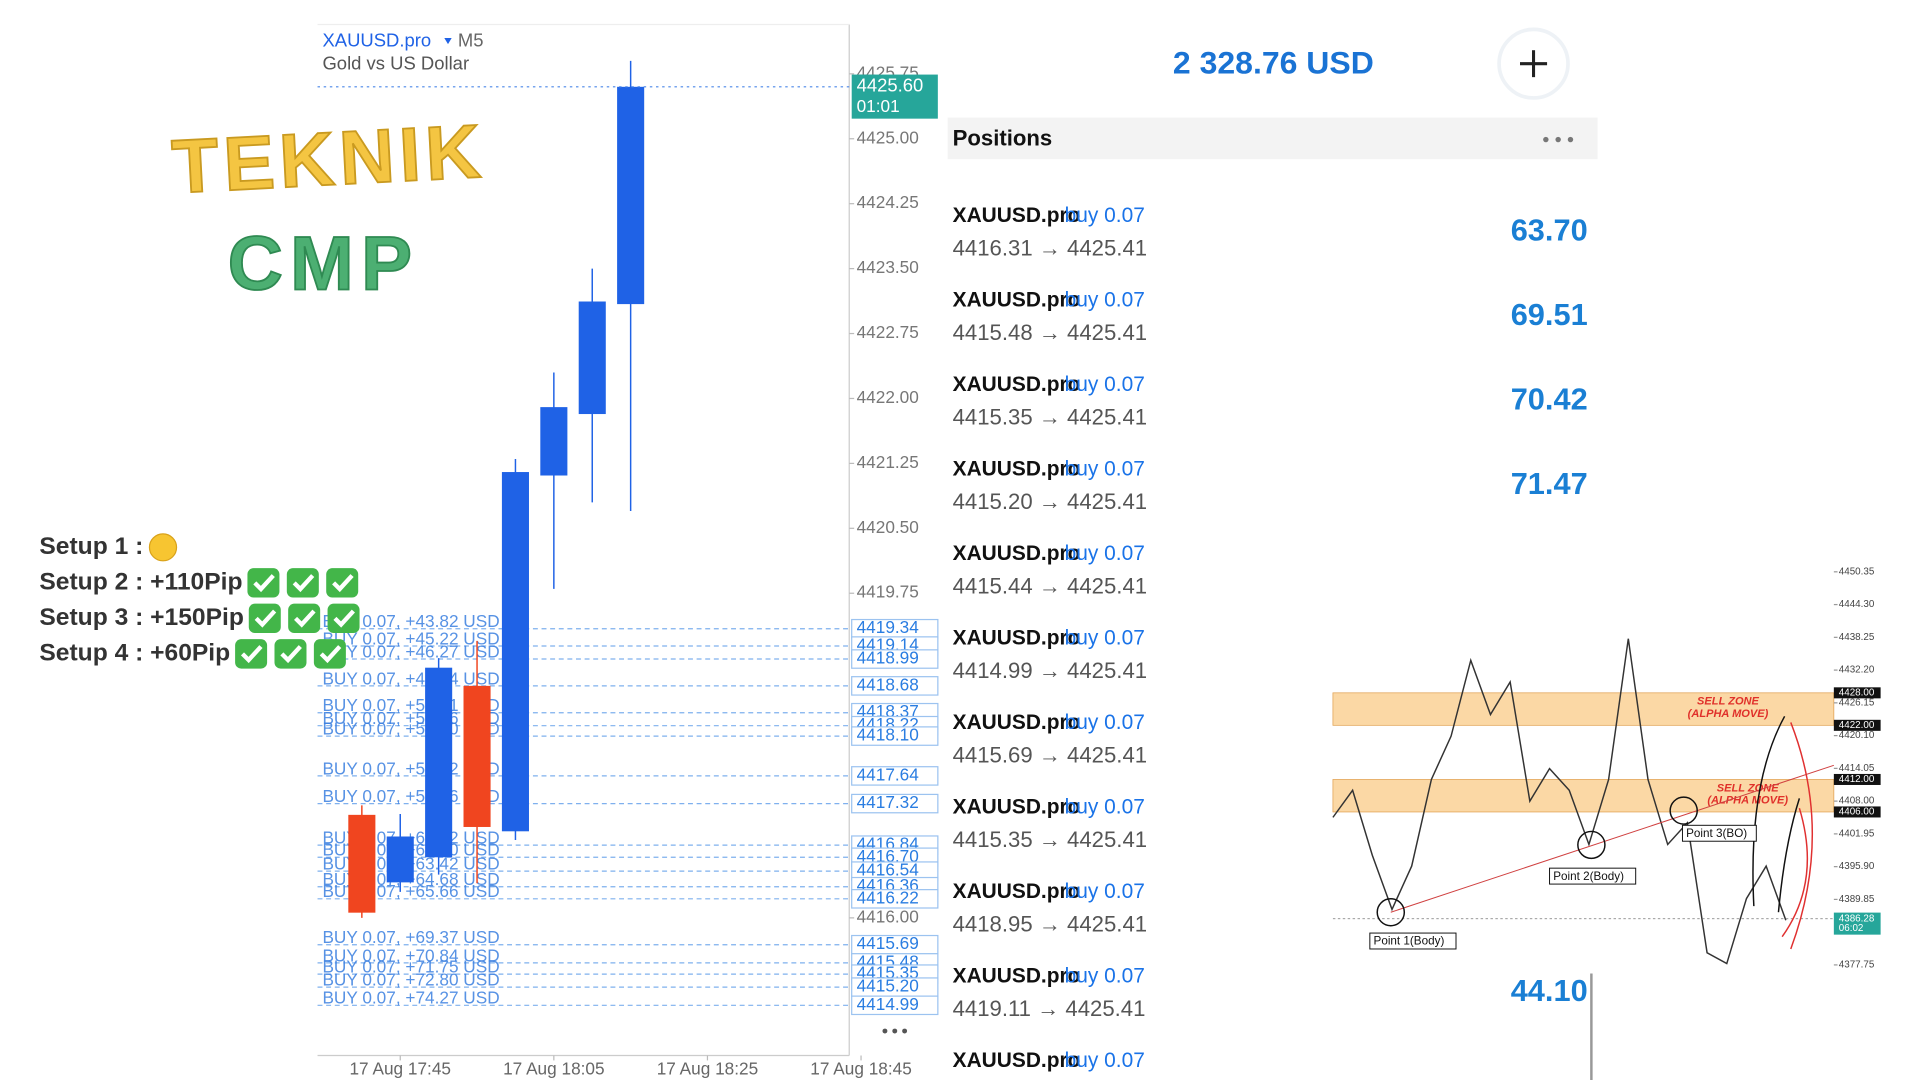  What do you see at coordinates (410, 638) in the screenshot?
I see `position-label: BUY 0.07, +45.22 USD` at bounding box center [410, 638].